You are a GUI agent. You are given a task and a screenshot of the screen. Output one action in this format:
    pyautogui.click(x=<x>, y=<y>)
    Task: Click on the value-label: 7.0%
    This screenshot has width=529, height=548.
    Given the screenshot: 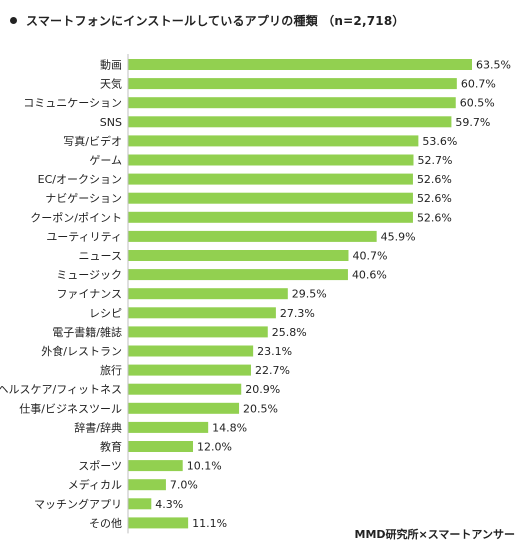 What is the action you would take?
    pyautogui.click(x=184, y=485)
    